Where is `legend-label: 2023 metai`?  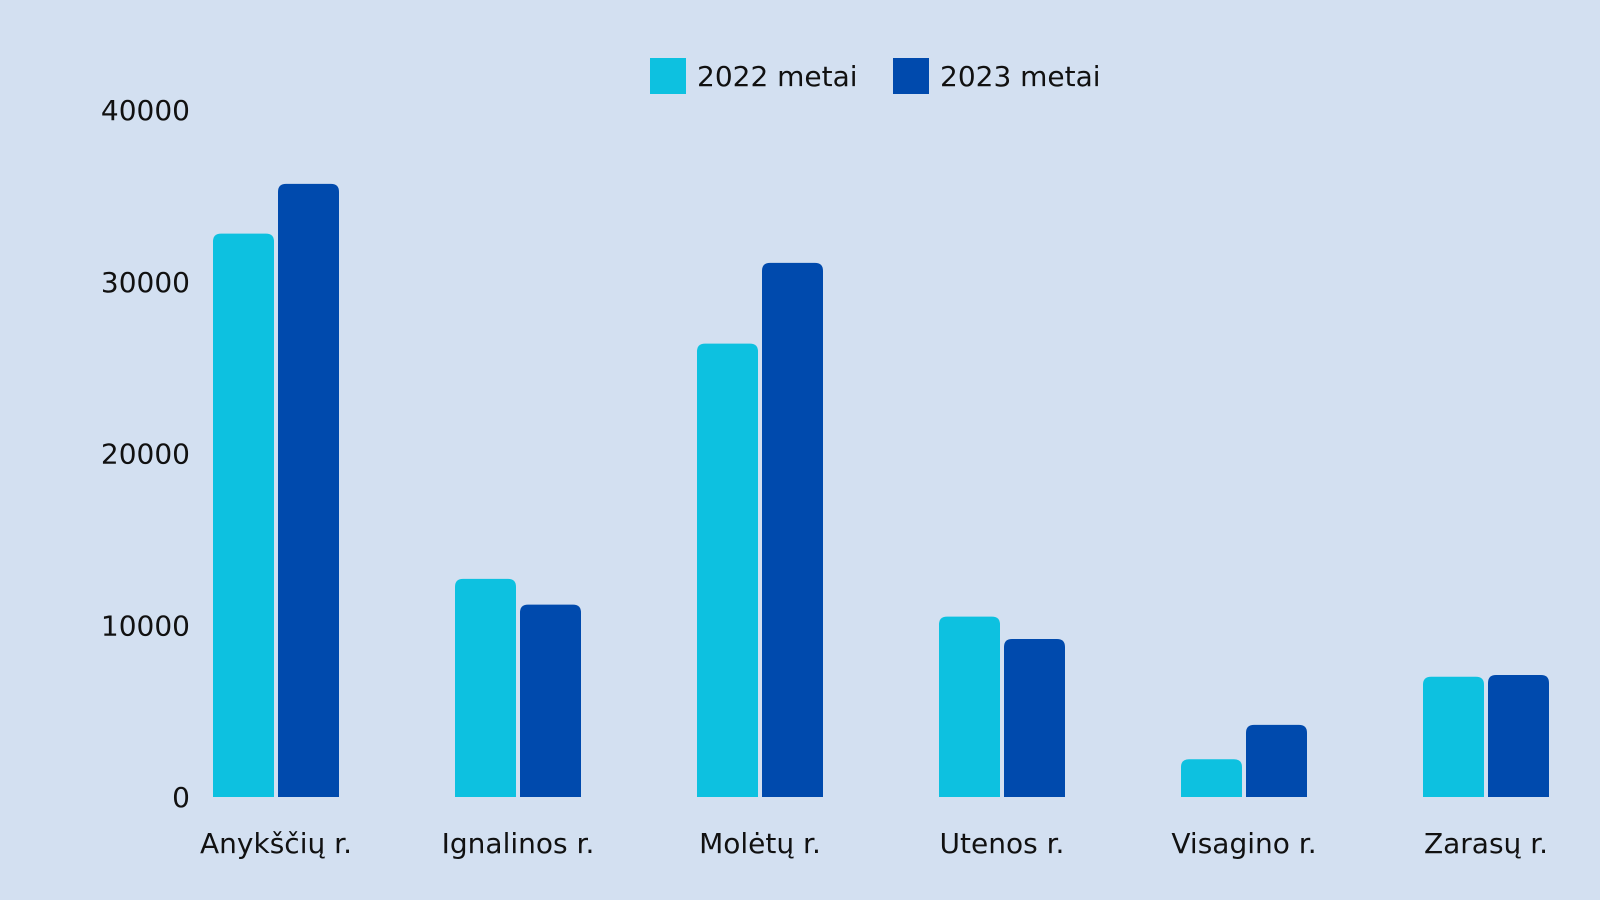 legend-label: 2023 metai is located at coordinates (1020, 76).